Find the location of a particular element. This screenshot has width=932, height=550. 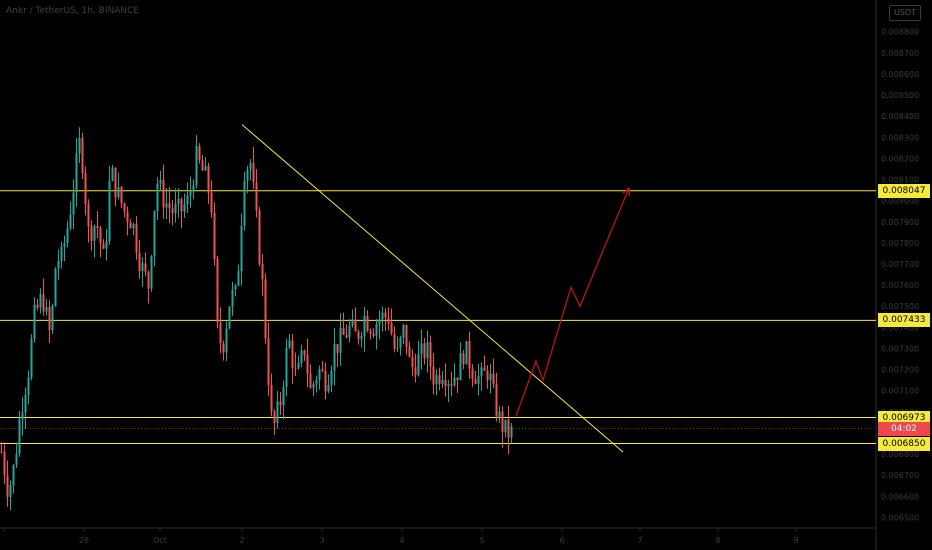

y-tick-label: 0.008500 is located at coordinates (900, 95).